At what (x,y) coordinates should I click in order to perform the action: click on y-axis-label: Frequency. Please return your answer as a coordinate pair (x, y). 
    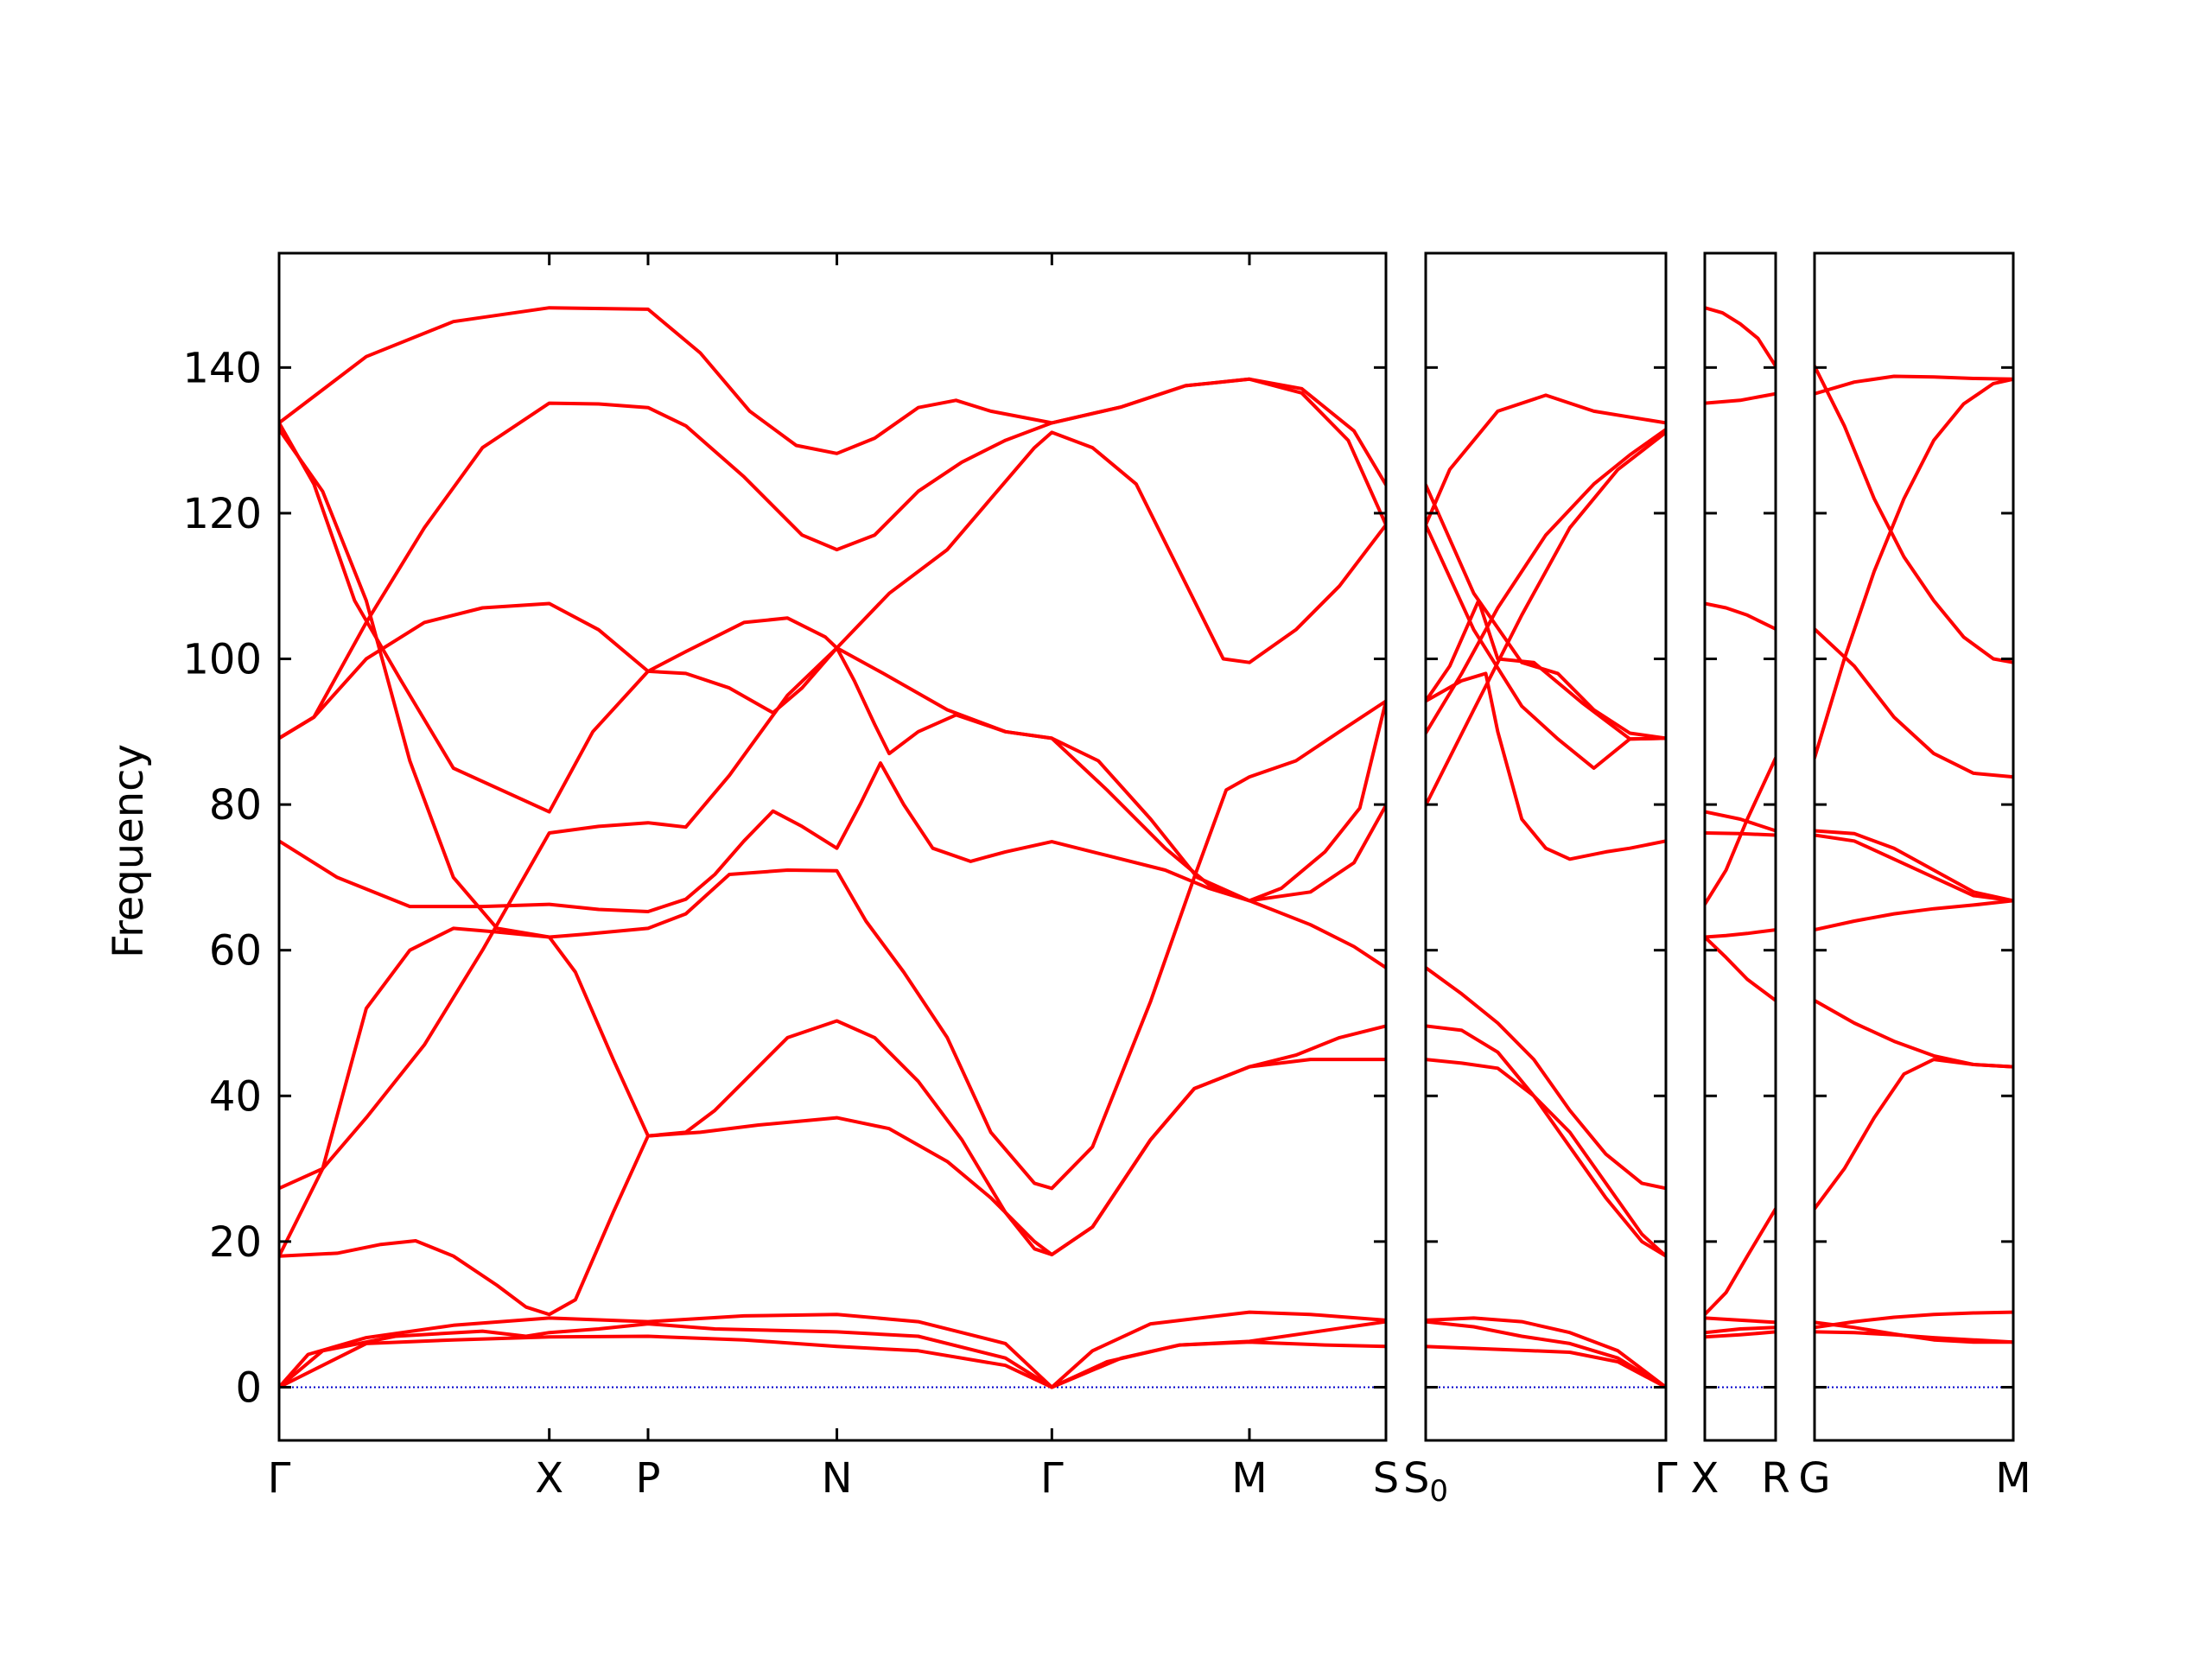
    Looking at the image, I should click on (129, 851).